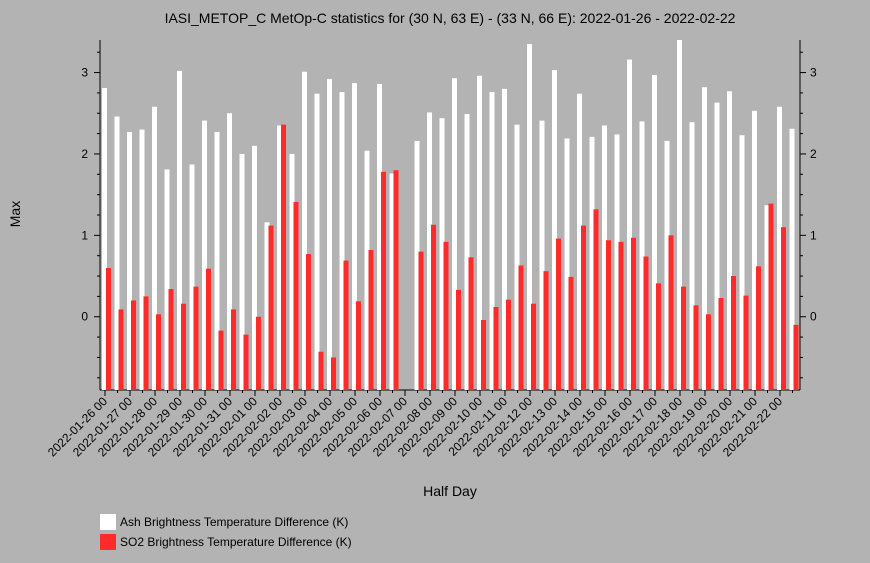 This screenshot has height=563, width=870. What do you see at coordinates (813, 154) in the screenshot?
I see `y-tick-label-right: 2` at bounding box center [813, 154].